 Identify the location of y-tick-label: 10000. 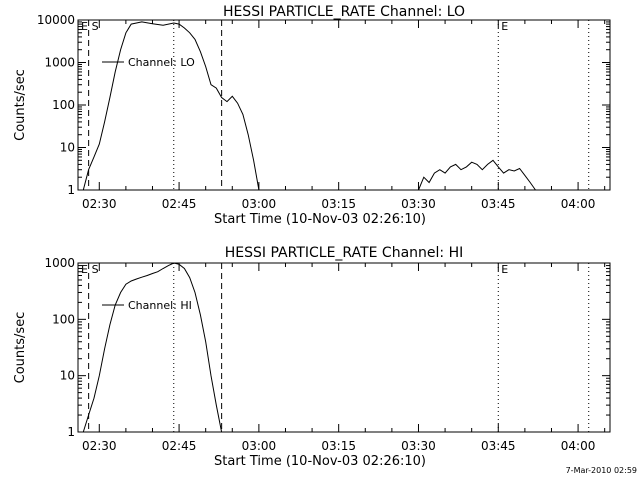
(56, 20).